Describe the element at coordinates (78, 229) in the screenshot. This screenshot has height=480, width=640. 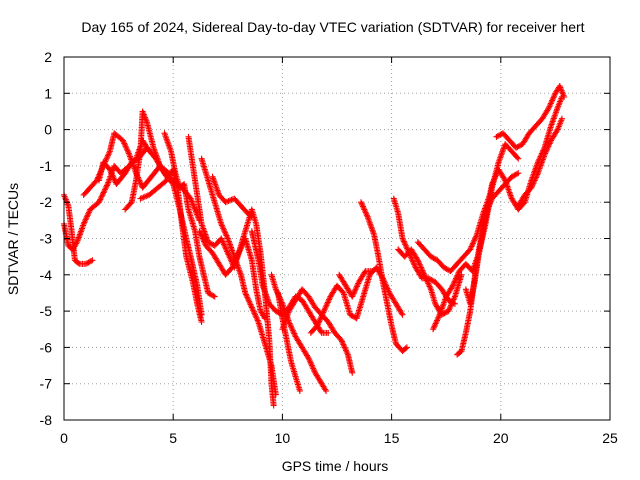
I see `series-sat-a` at that location.